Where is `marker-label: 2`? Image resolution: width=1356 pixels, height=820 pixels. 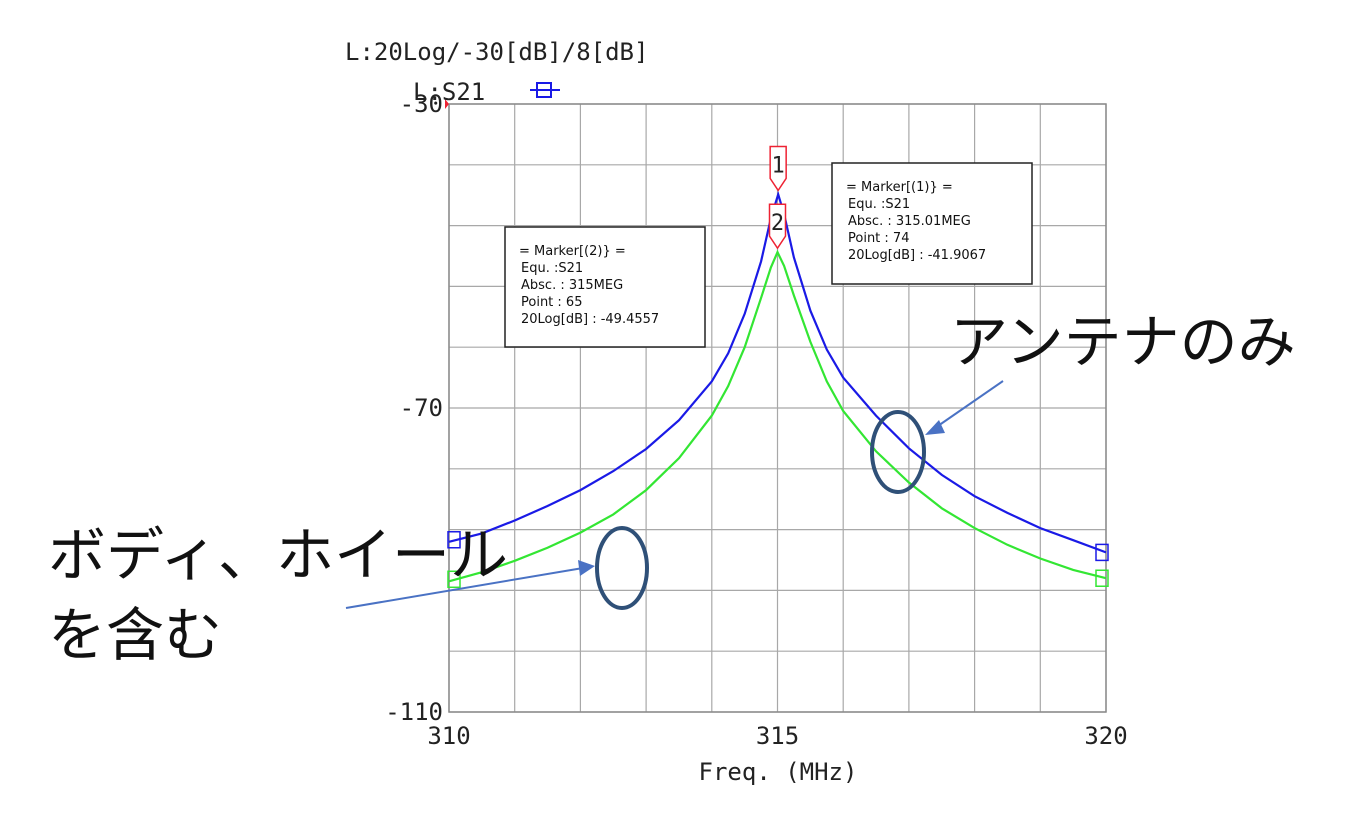 marker-label: 2 is located at coordinates (777, 223).